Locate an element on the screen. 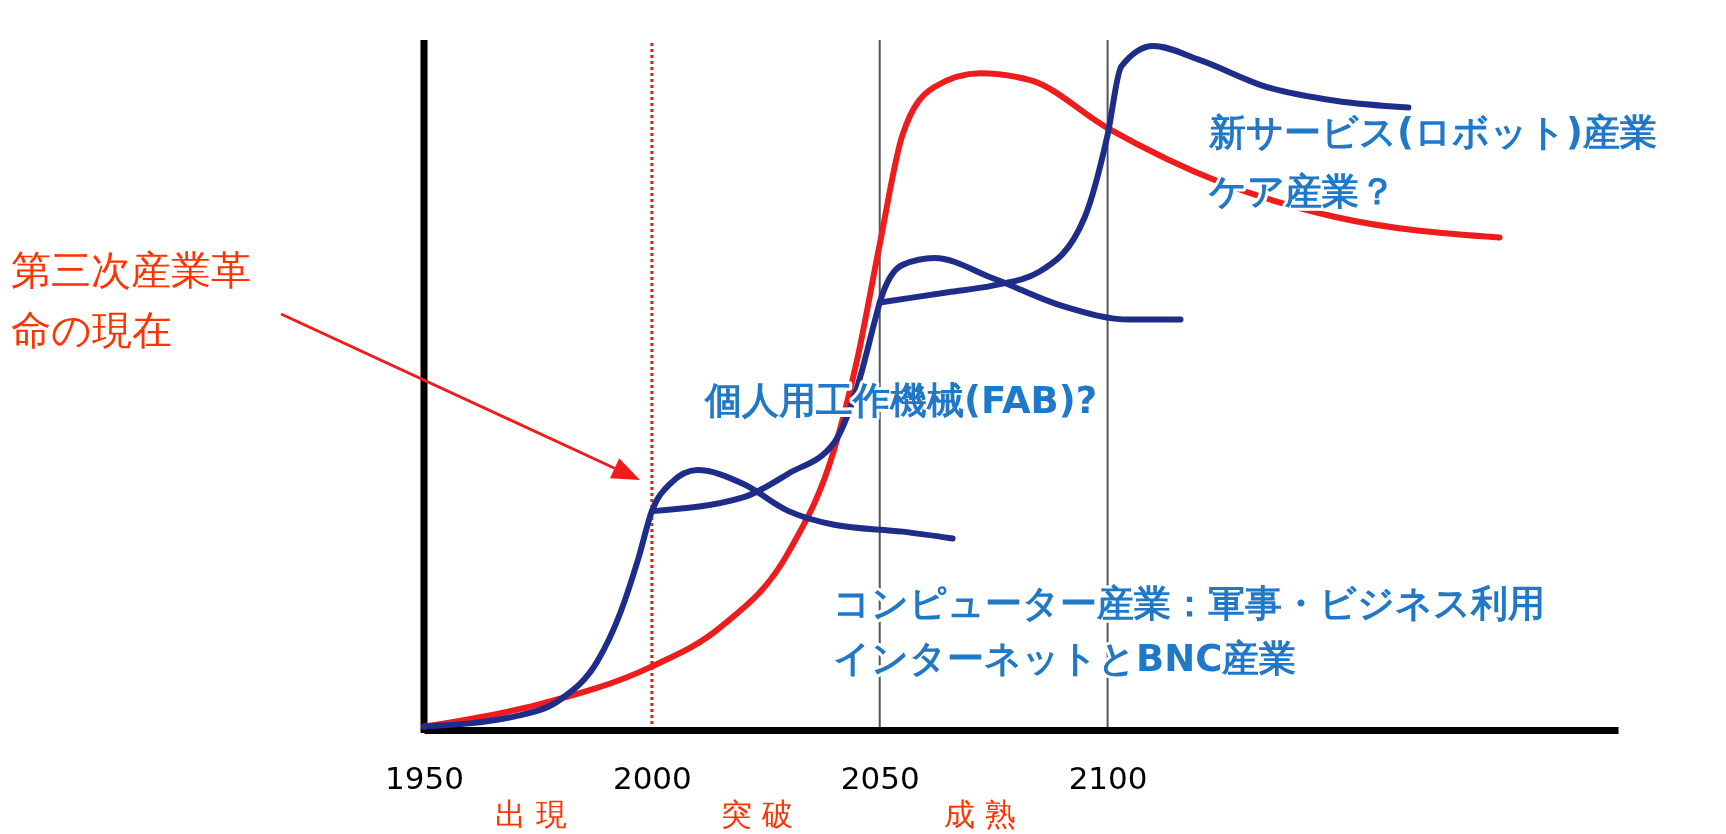  text: 突 破 is located at coordinates (757, 814).